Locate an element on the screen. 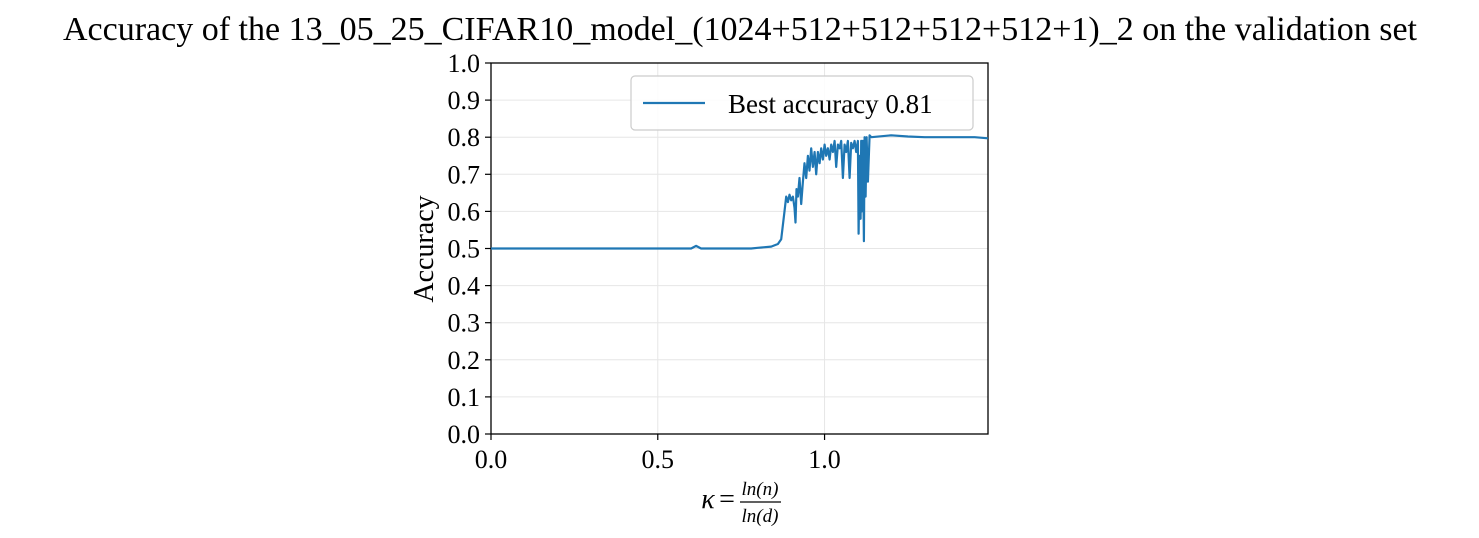  y-axis-label: Accuracy is located at coordinates (424, 248).